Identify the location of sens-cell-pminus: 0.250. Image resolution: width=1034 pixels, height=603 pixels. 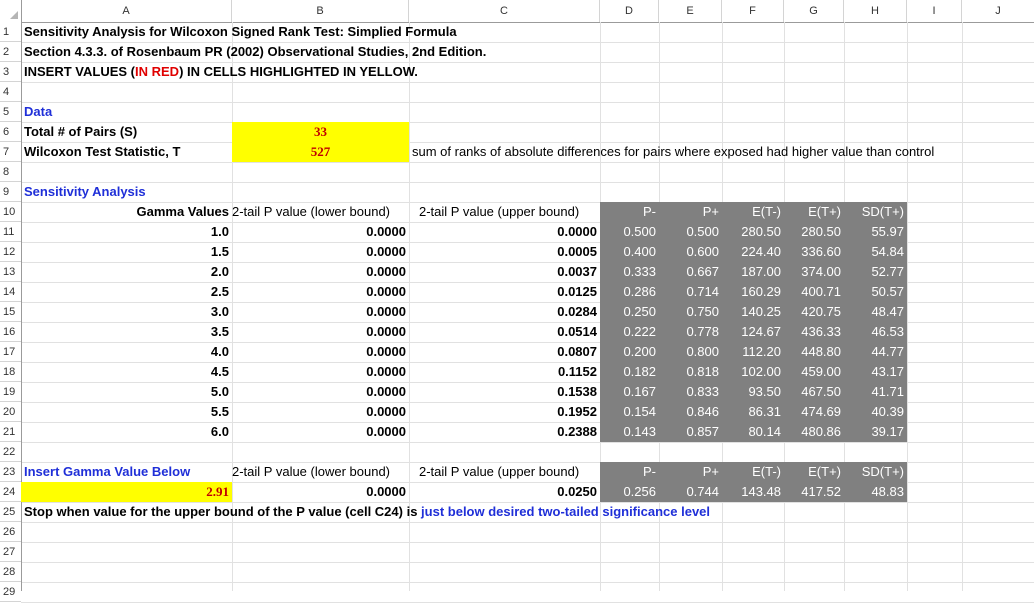
(629, 312).